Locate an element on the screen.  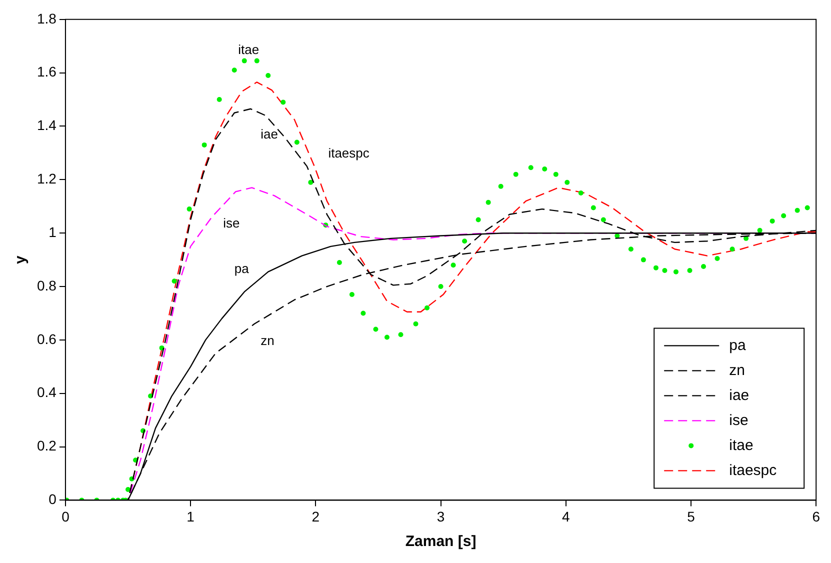
x-tick-label: 5 is located at coordinates (691, 516).